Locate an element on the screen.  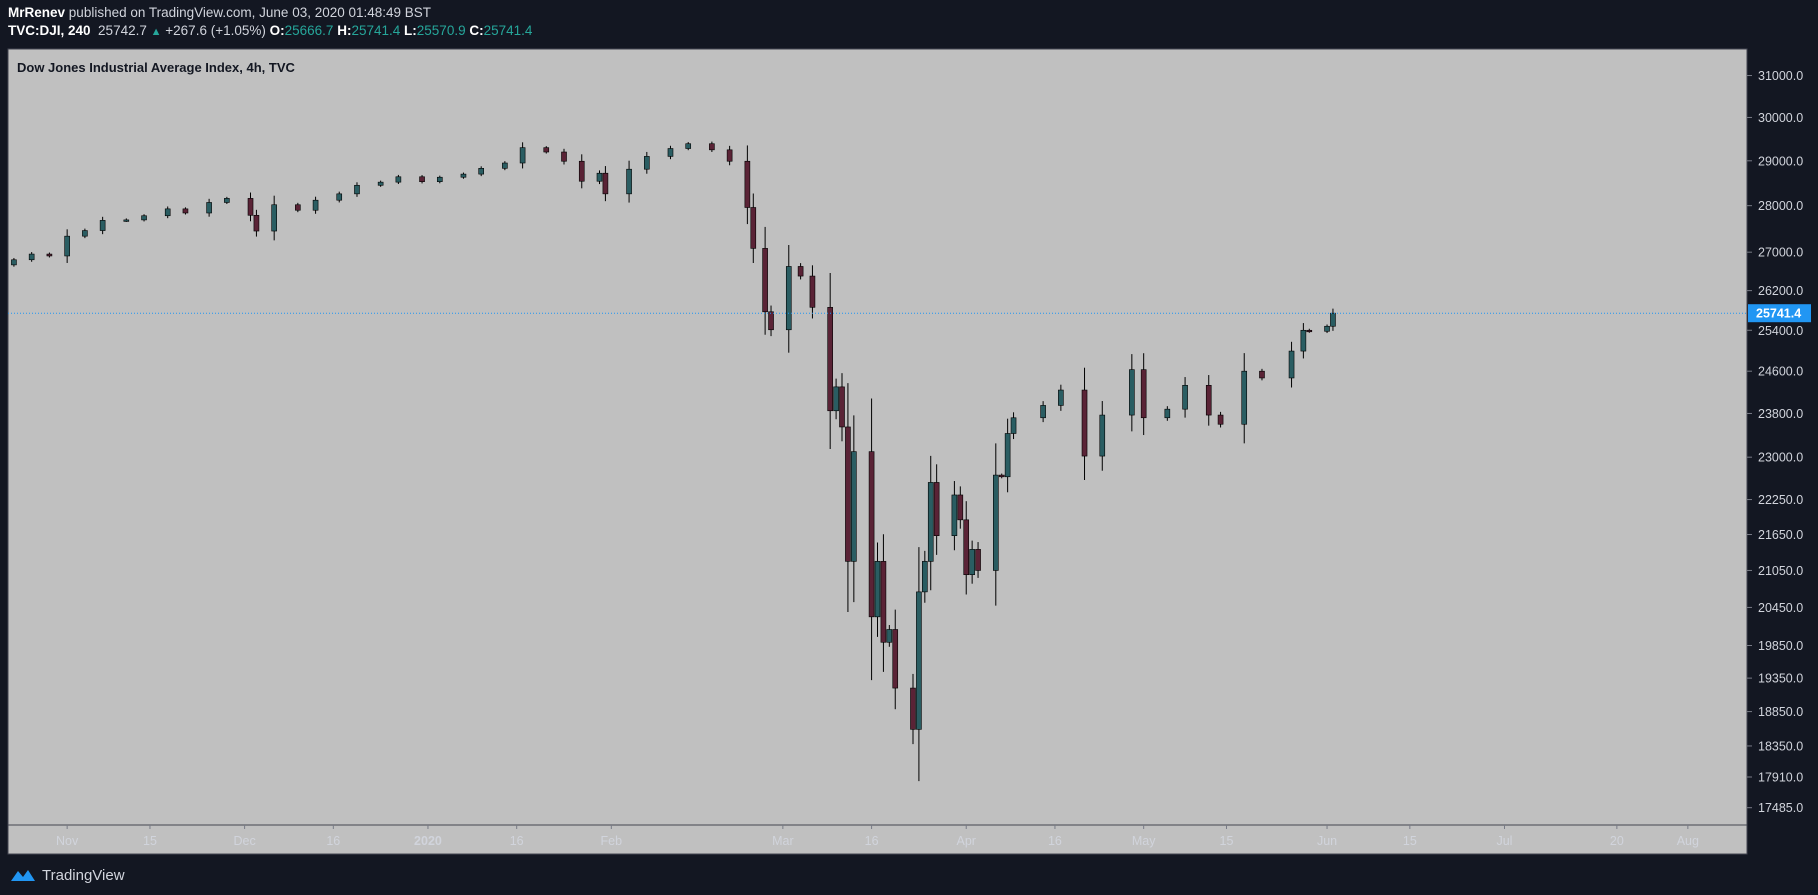
x-tick-label: 20 is located at coordinates (1617, 841).